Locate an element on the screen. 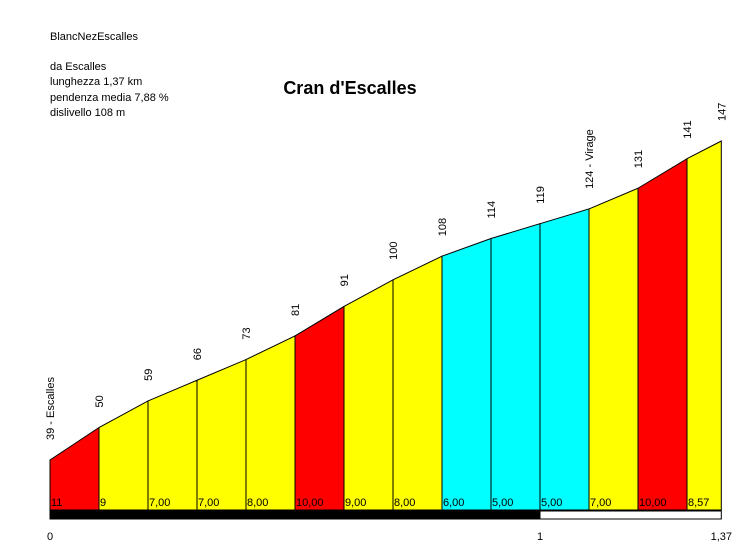 The image size is (750, 550). elevation-label: 108 is located at coordinates (443, 227).